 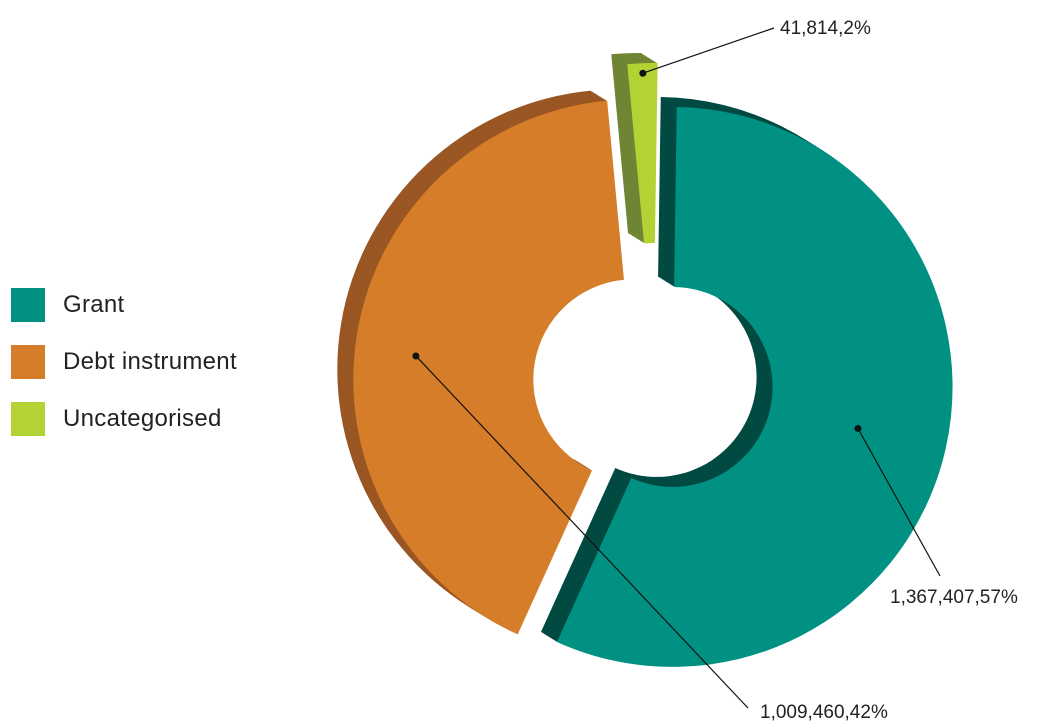 I want to click on chart-legend: Grant Debt instrument Uncategorised, so click(x=124, y=361).